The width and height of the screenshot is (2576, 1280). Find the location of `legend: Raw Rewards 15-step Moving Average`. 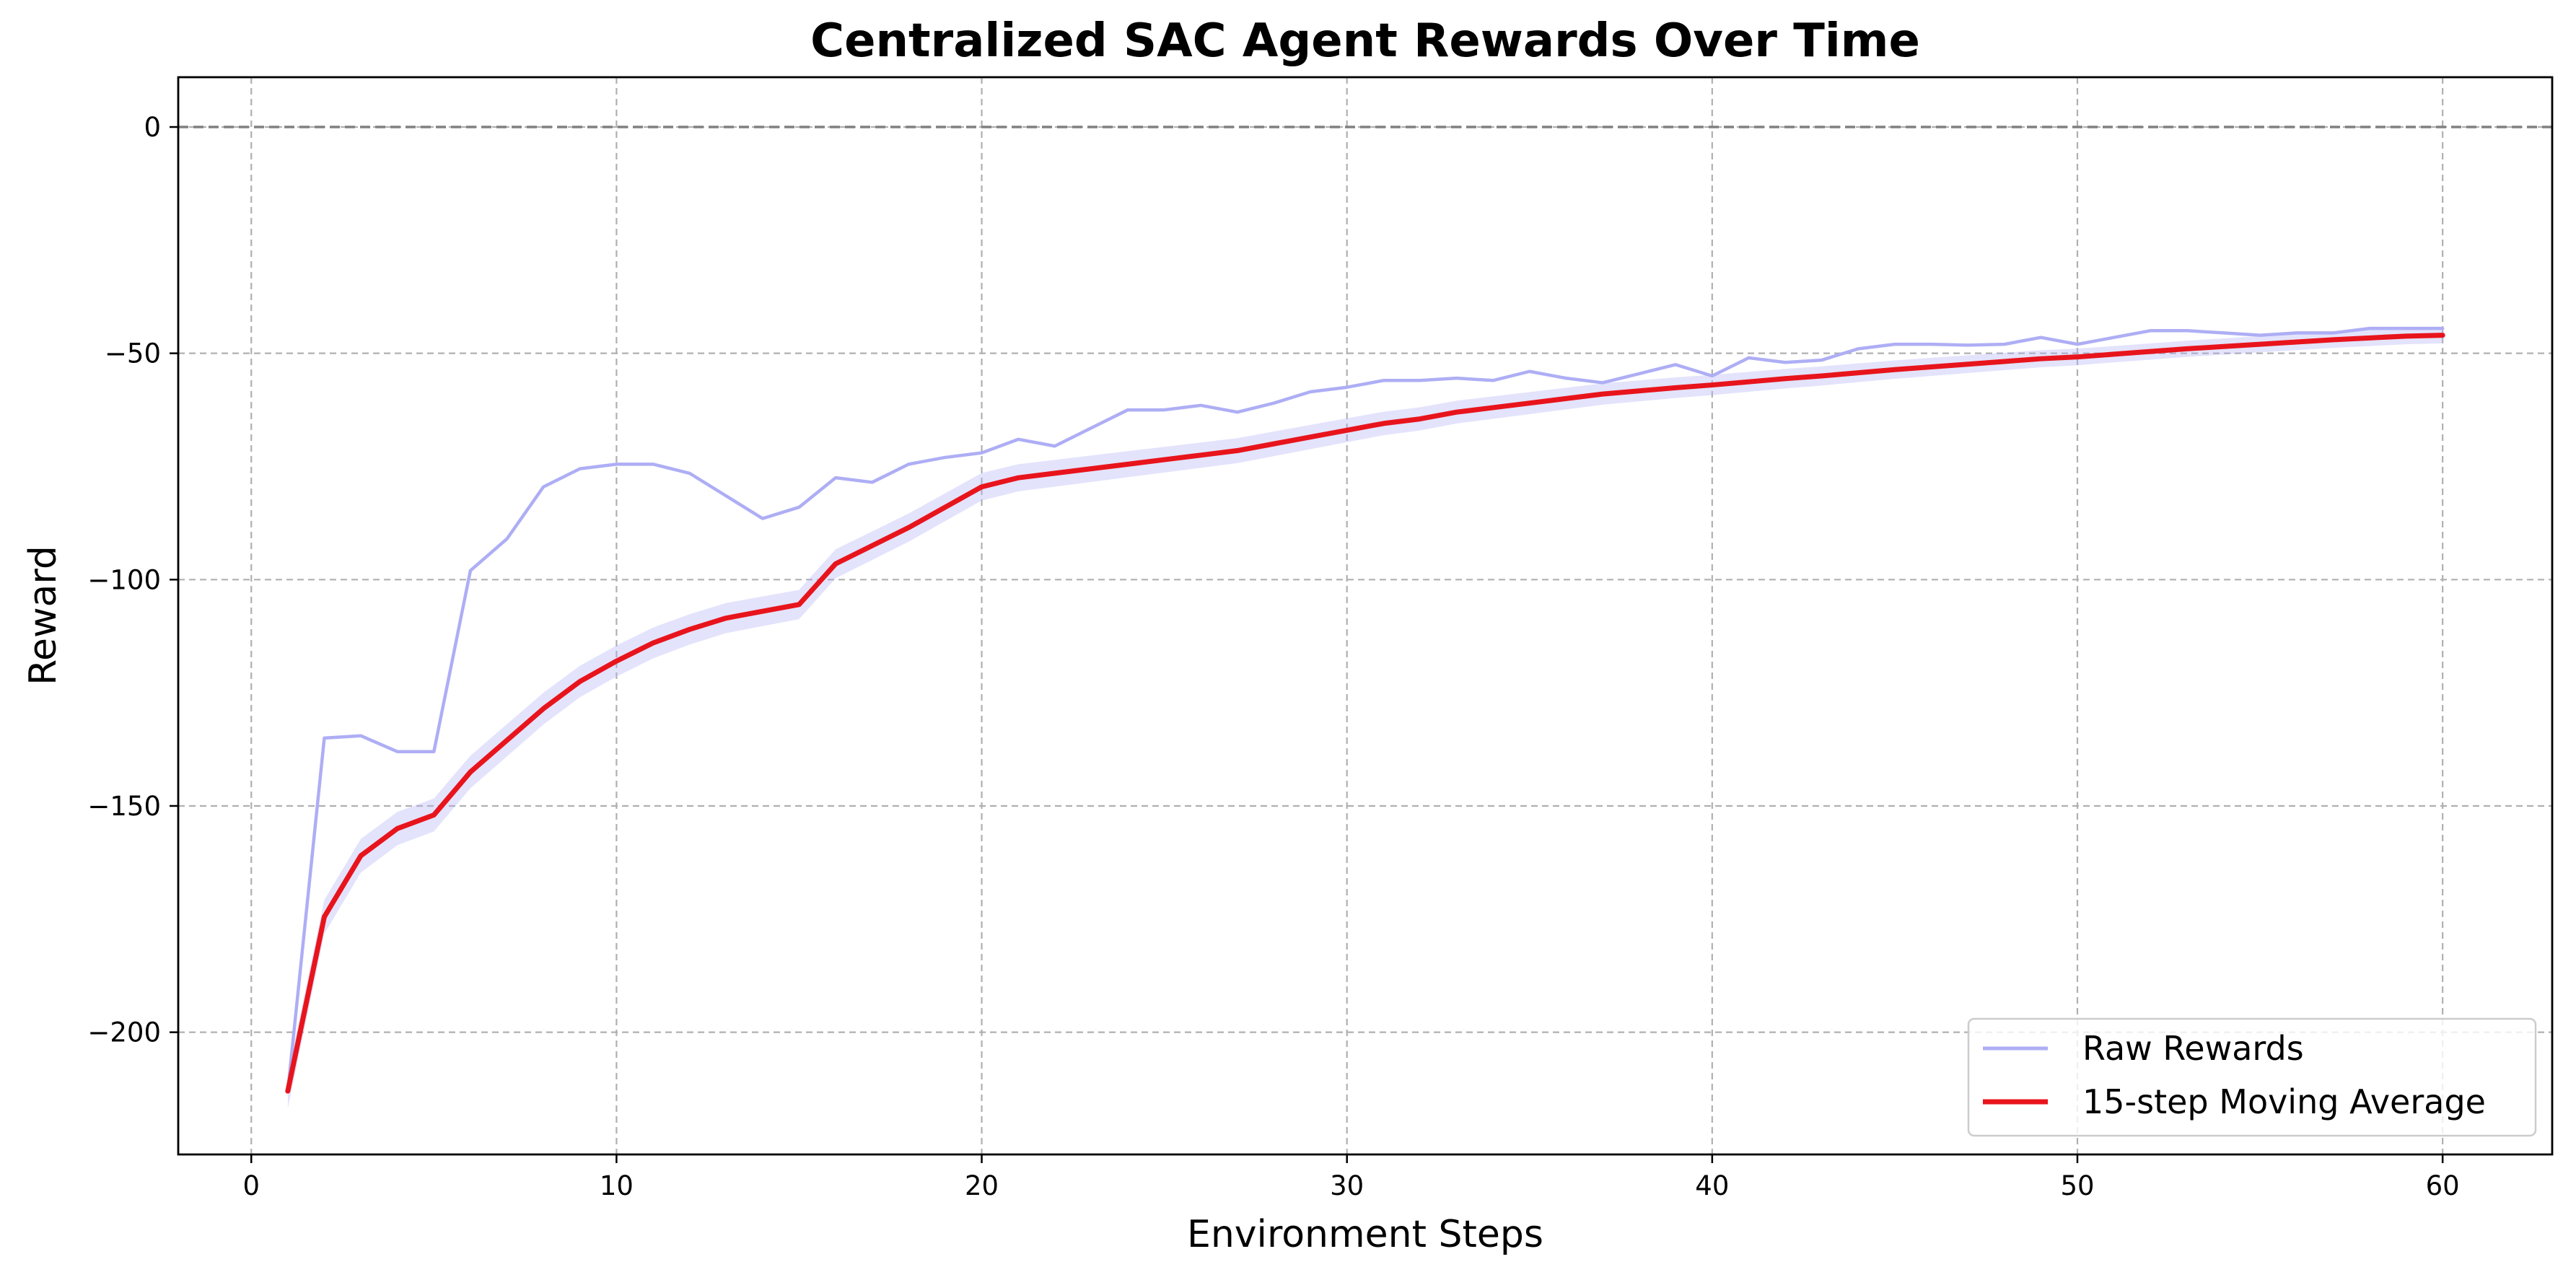

legend: Raw Rewards 15-step Moving Average is located at coordinates (2252, 1077).